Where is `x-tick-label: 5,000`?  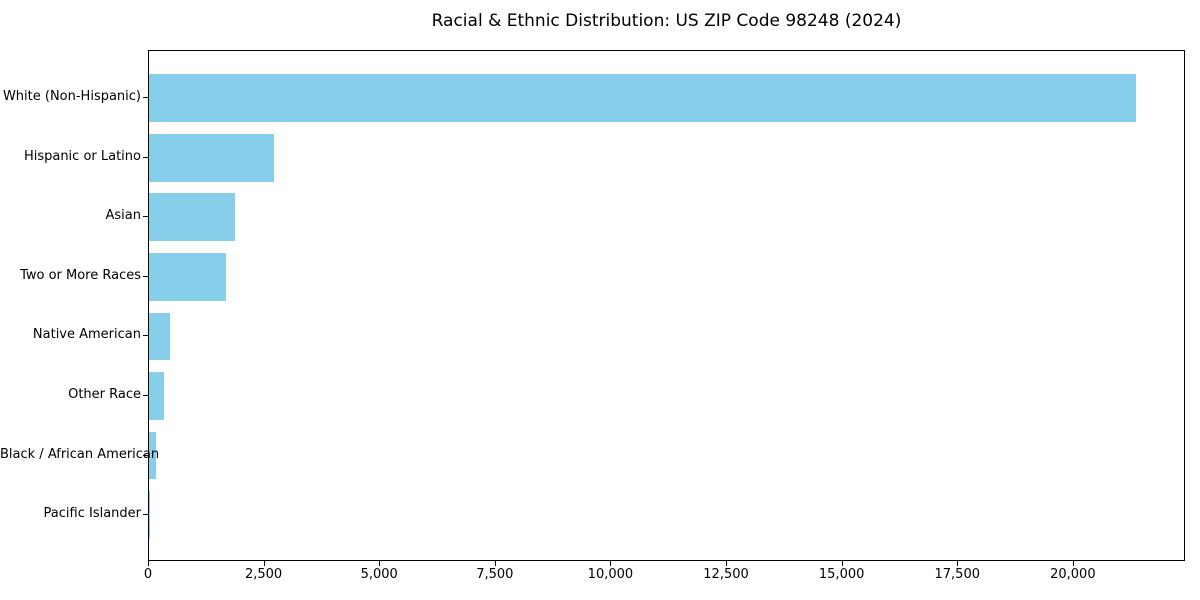 x-tick-label: 5,000 is located at coordinates (379, 574).